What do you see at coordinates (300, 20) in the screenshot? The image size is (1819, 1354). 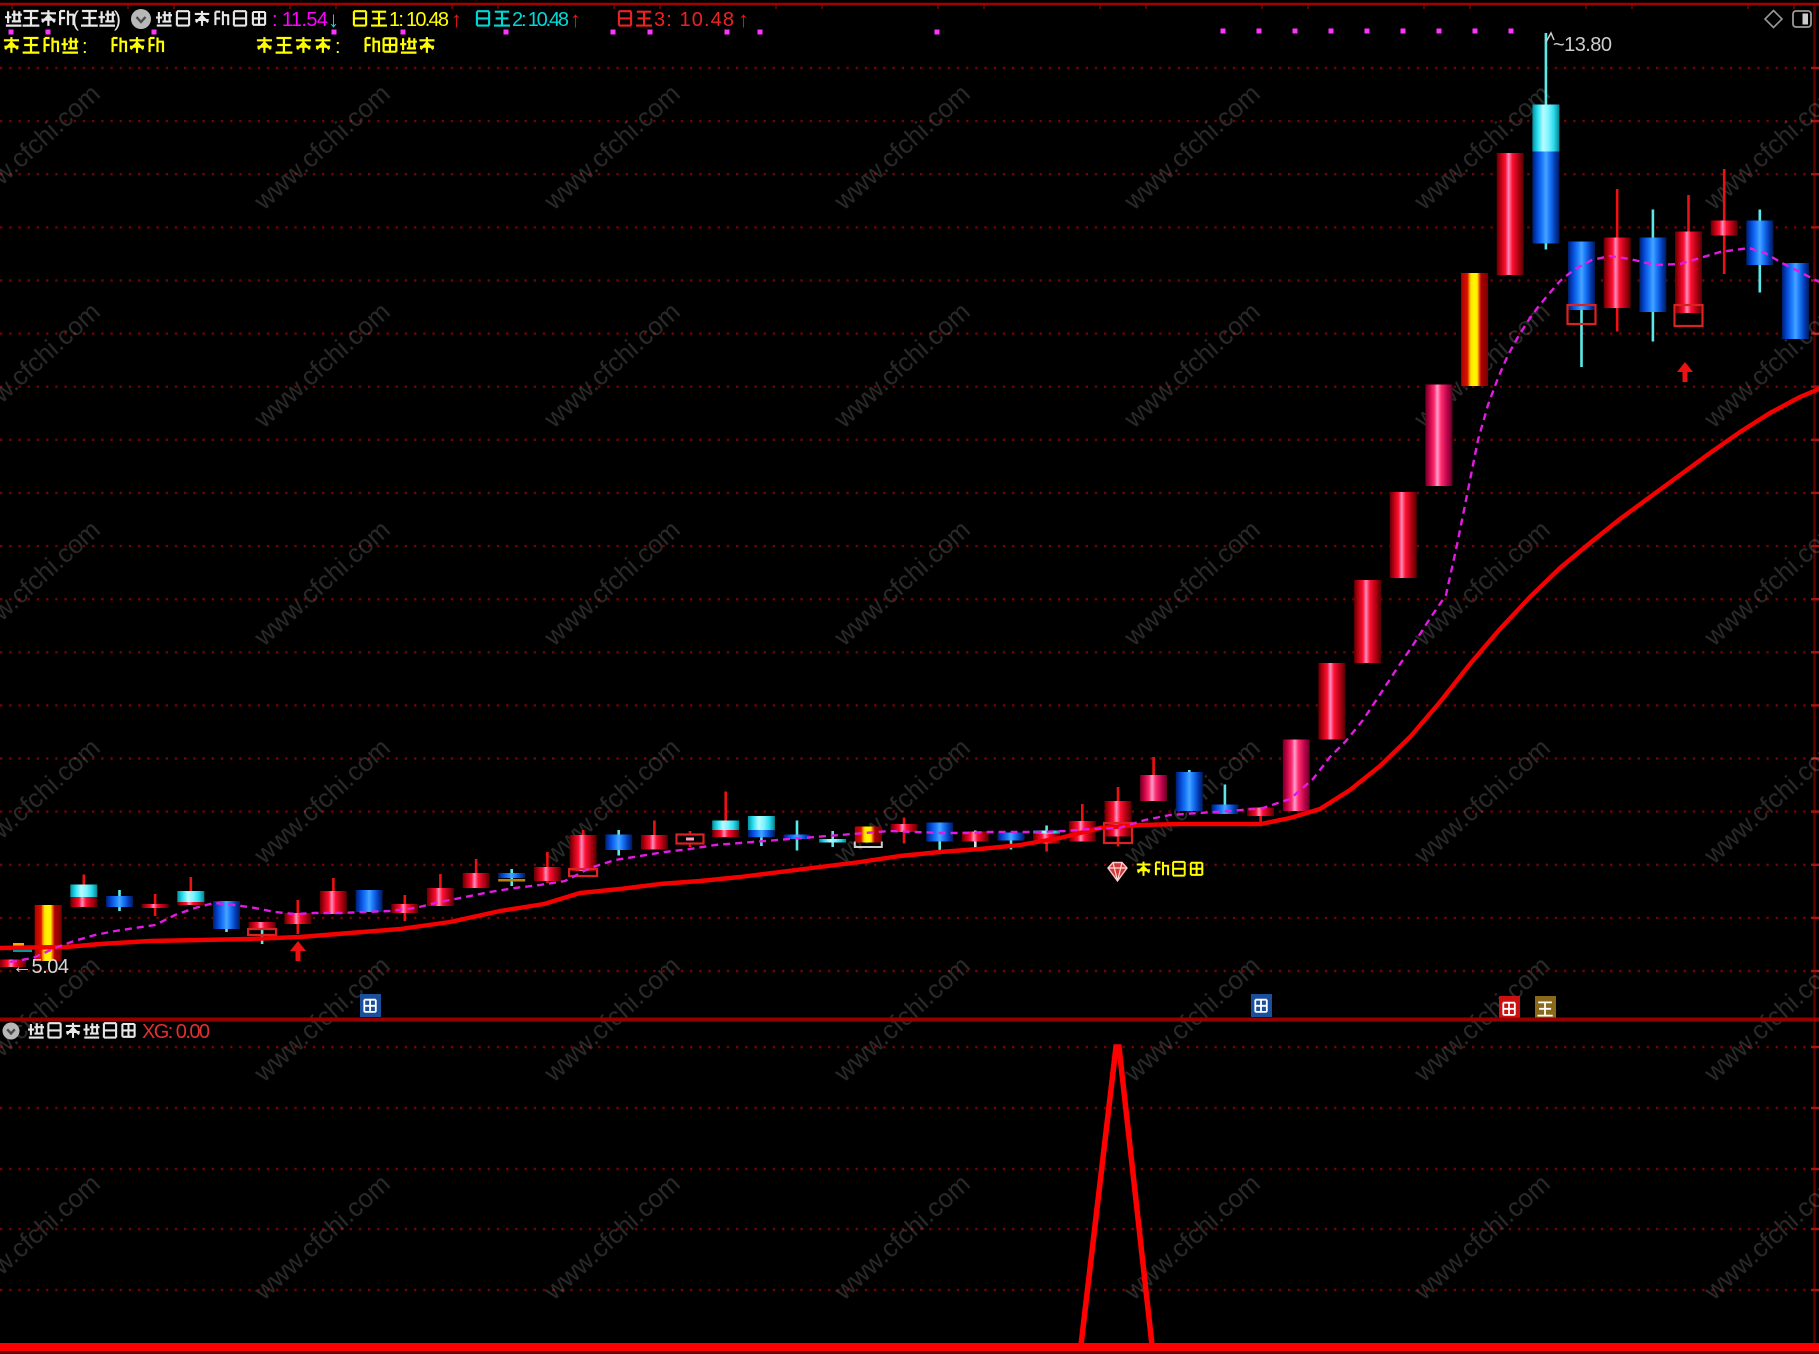 I see `svg-text:: 11.54: : 11.54` at bounding box center [300, 20].